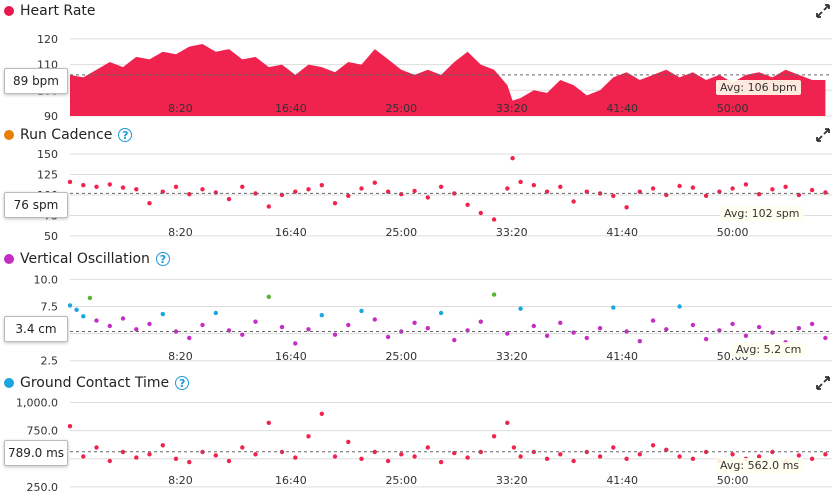 The image size is (838, 496). I want to click on y-tick-label: 7.5, so click(50, 307).